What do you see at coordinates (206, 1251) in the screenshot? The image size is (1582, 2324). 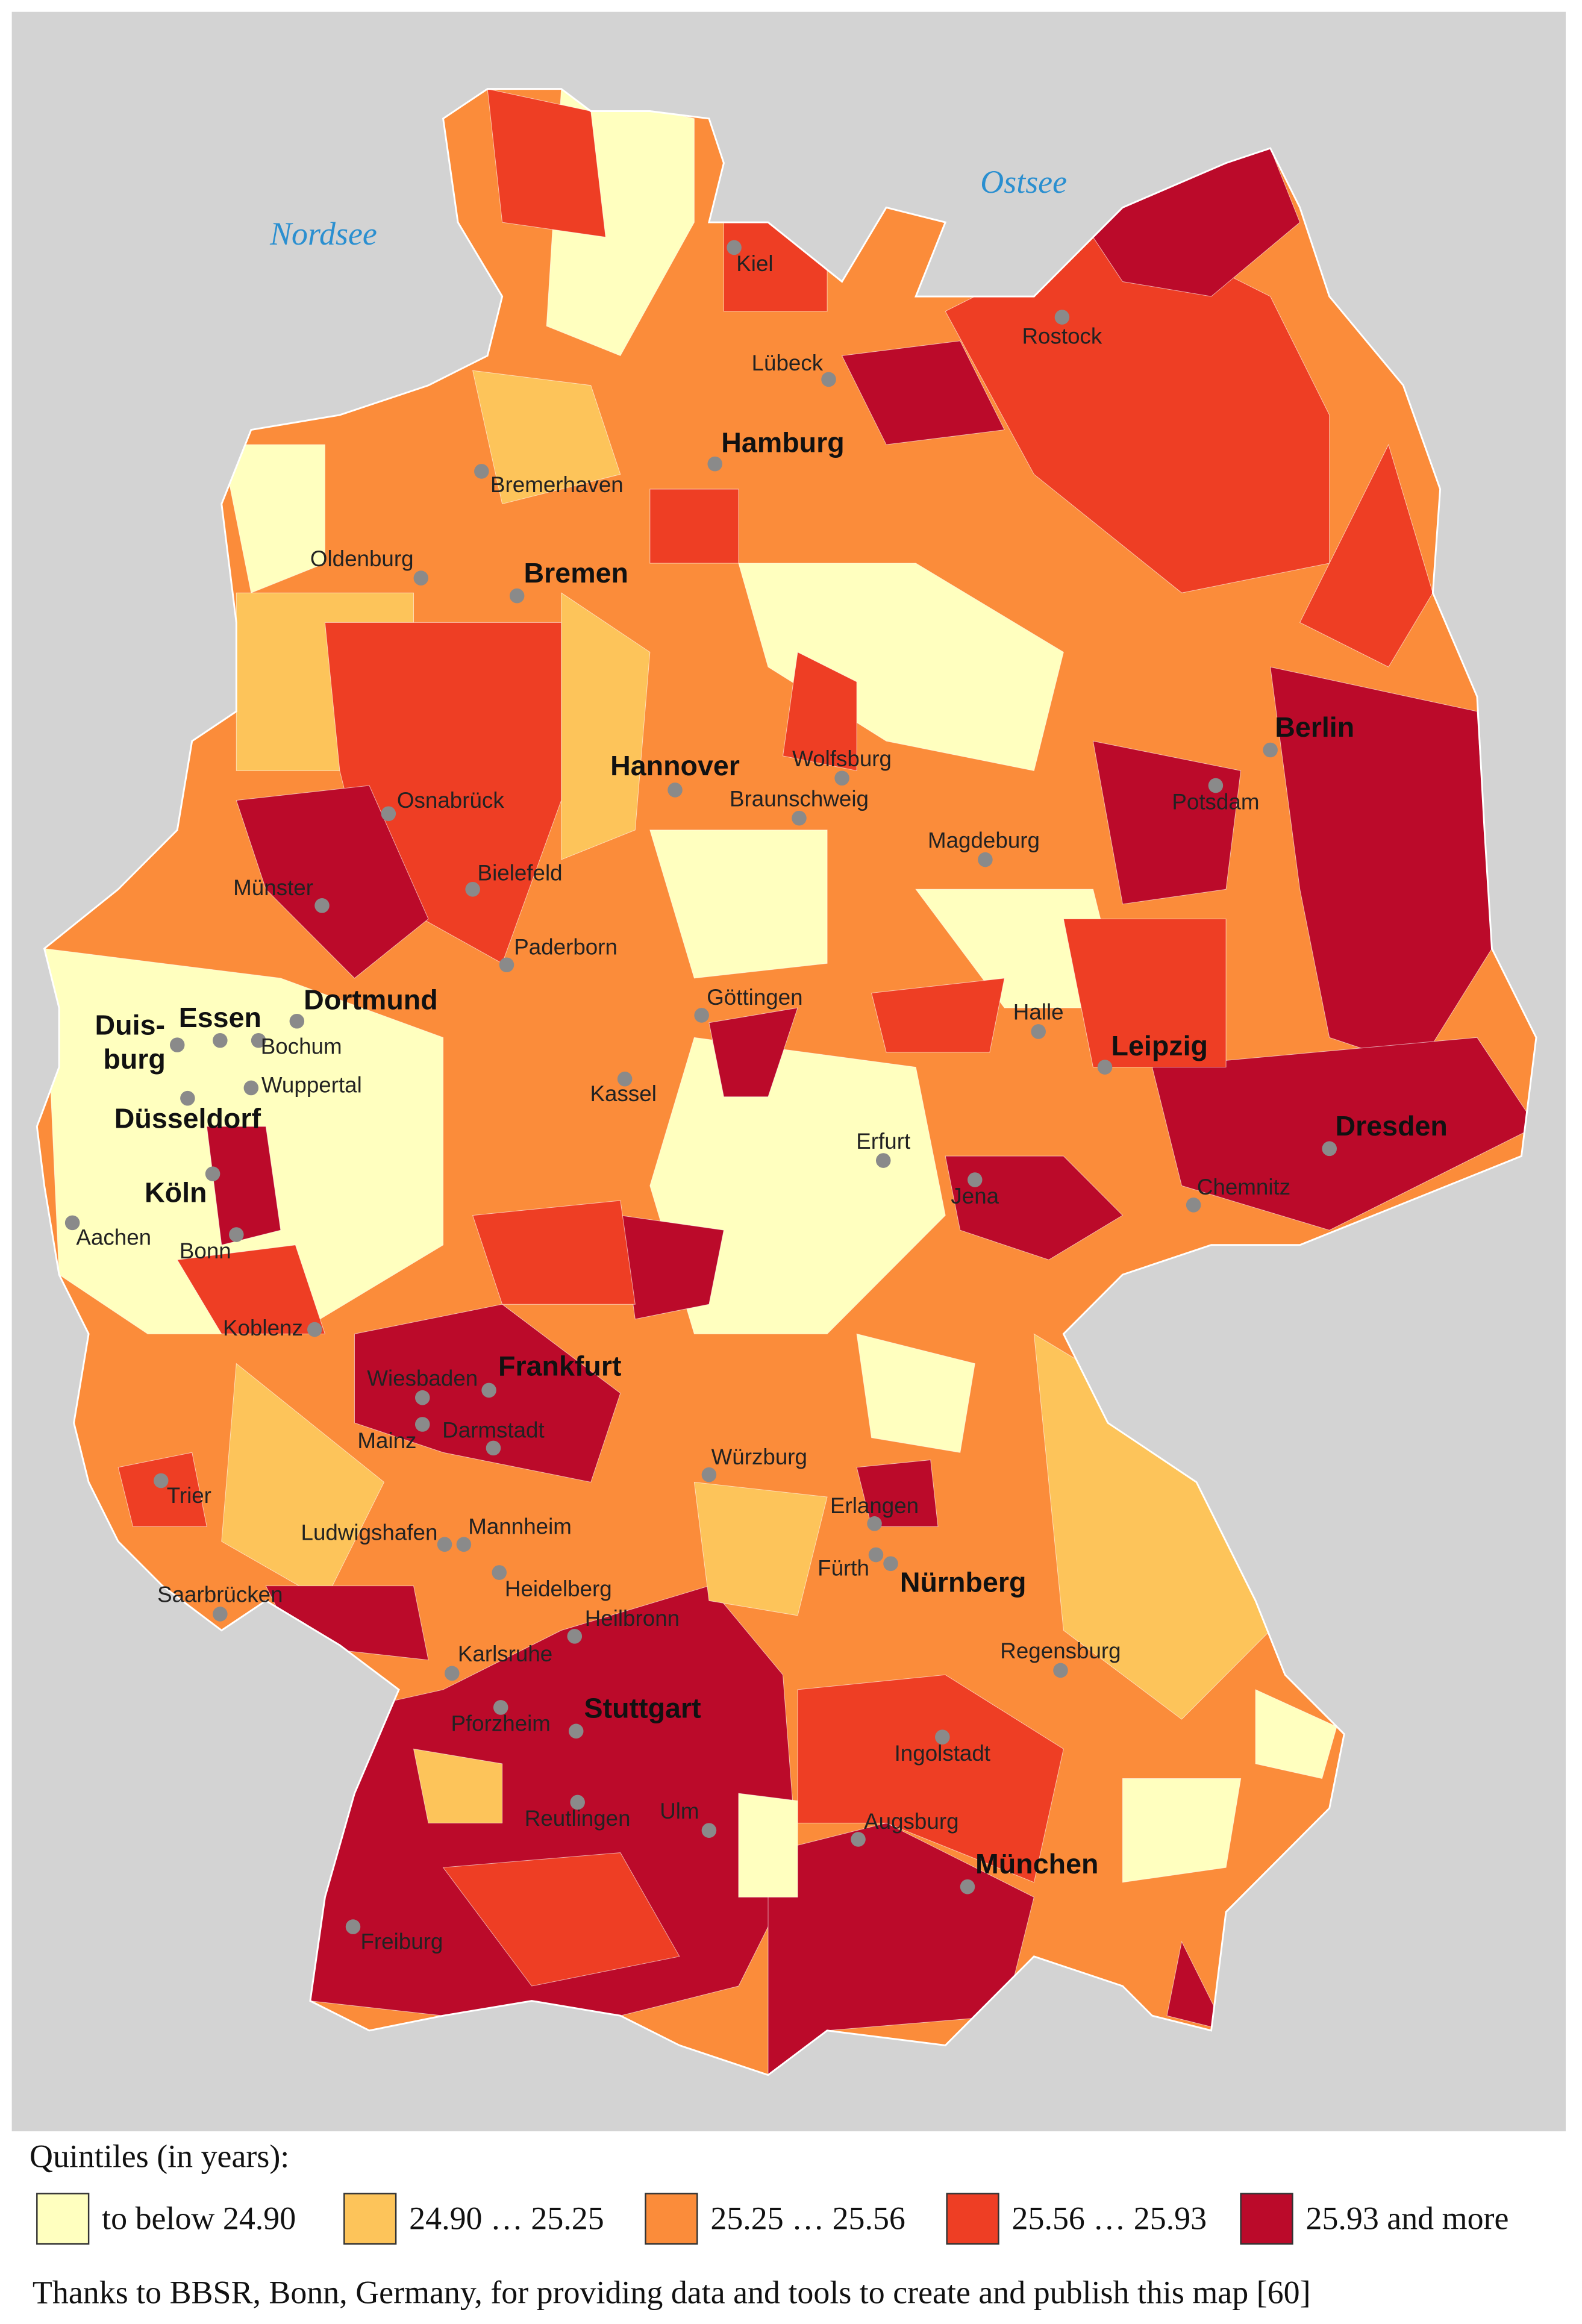 I see `city-label: Bonn` at bounding box center [206, 1251].